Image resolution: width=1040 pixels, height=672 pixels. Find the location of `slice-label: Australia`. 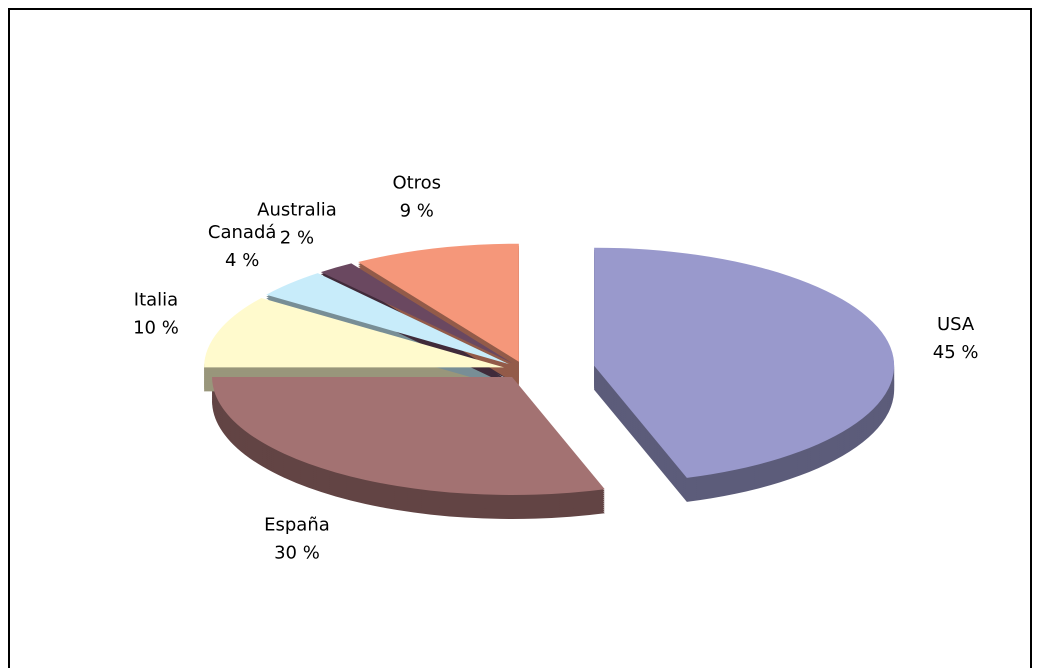

slice-label: Australia is located at coordinates (297, 210).